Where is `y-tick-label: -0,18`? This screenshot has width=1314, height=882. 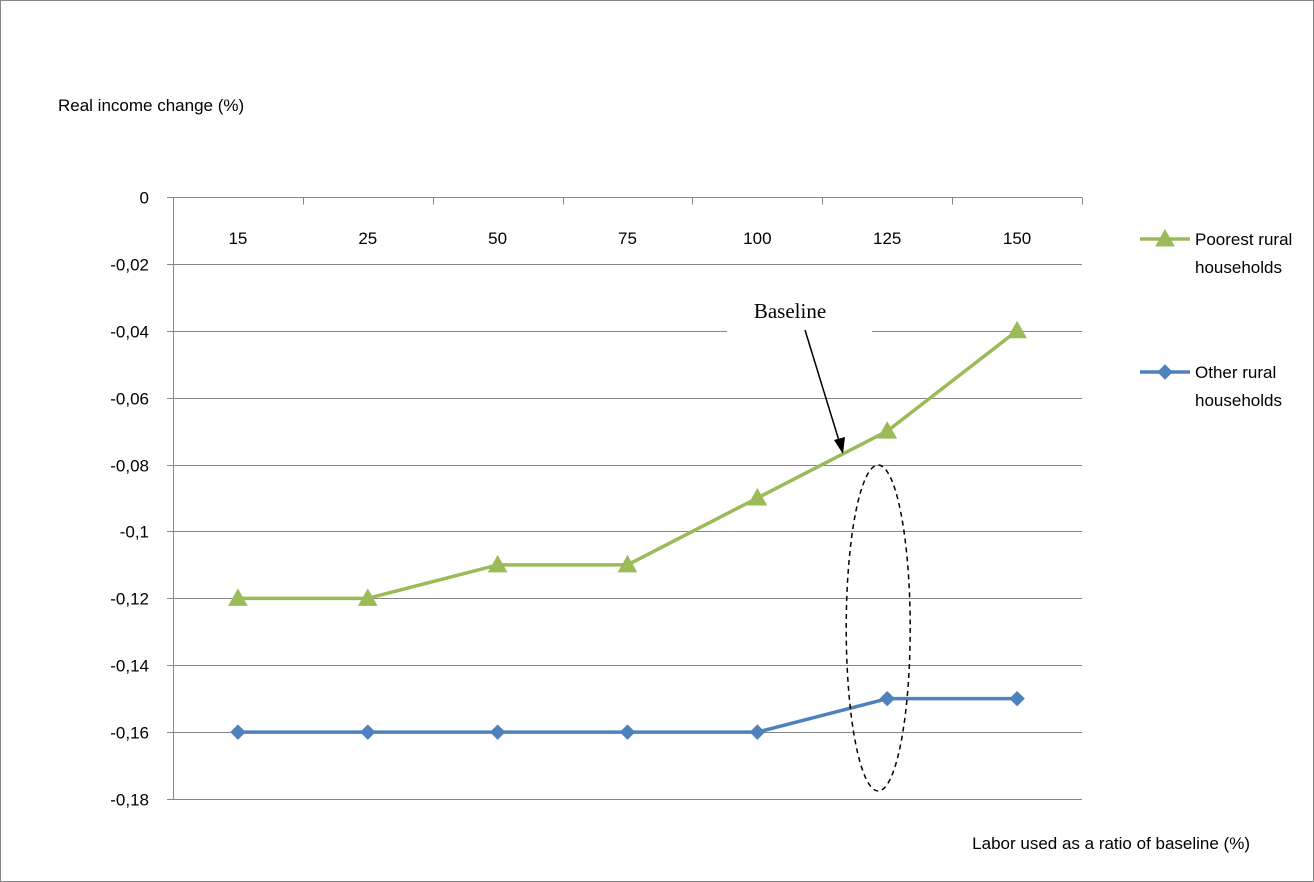
y-tick-label: -0,18 is located at coordinates (129, 800).